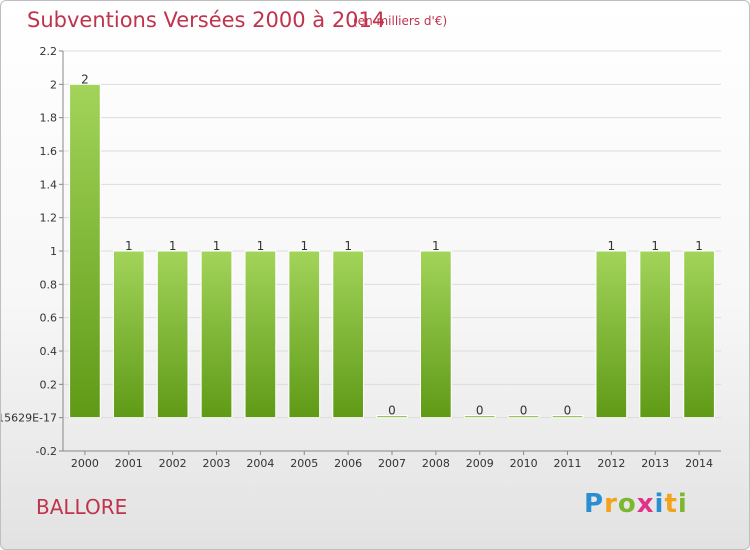 The height and width of the screenshot is (550, 750). Describe the element at coordinates (49, 118) in the screenshot. I see `y-tick-label: 1.8` at that location.